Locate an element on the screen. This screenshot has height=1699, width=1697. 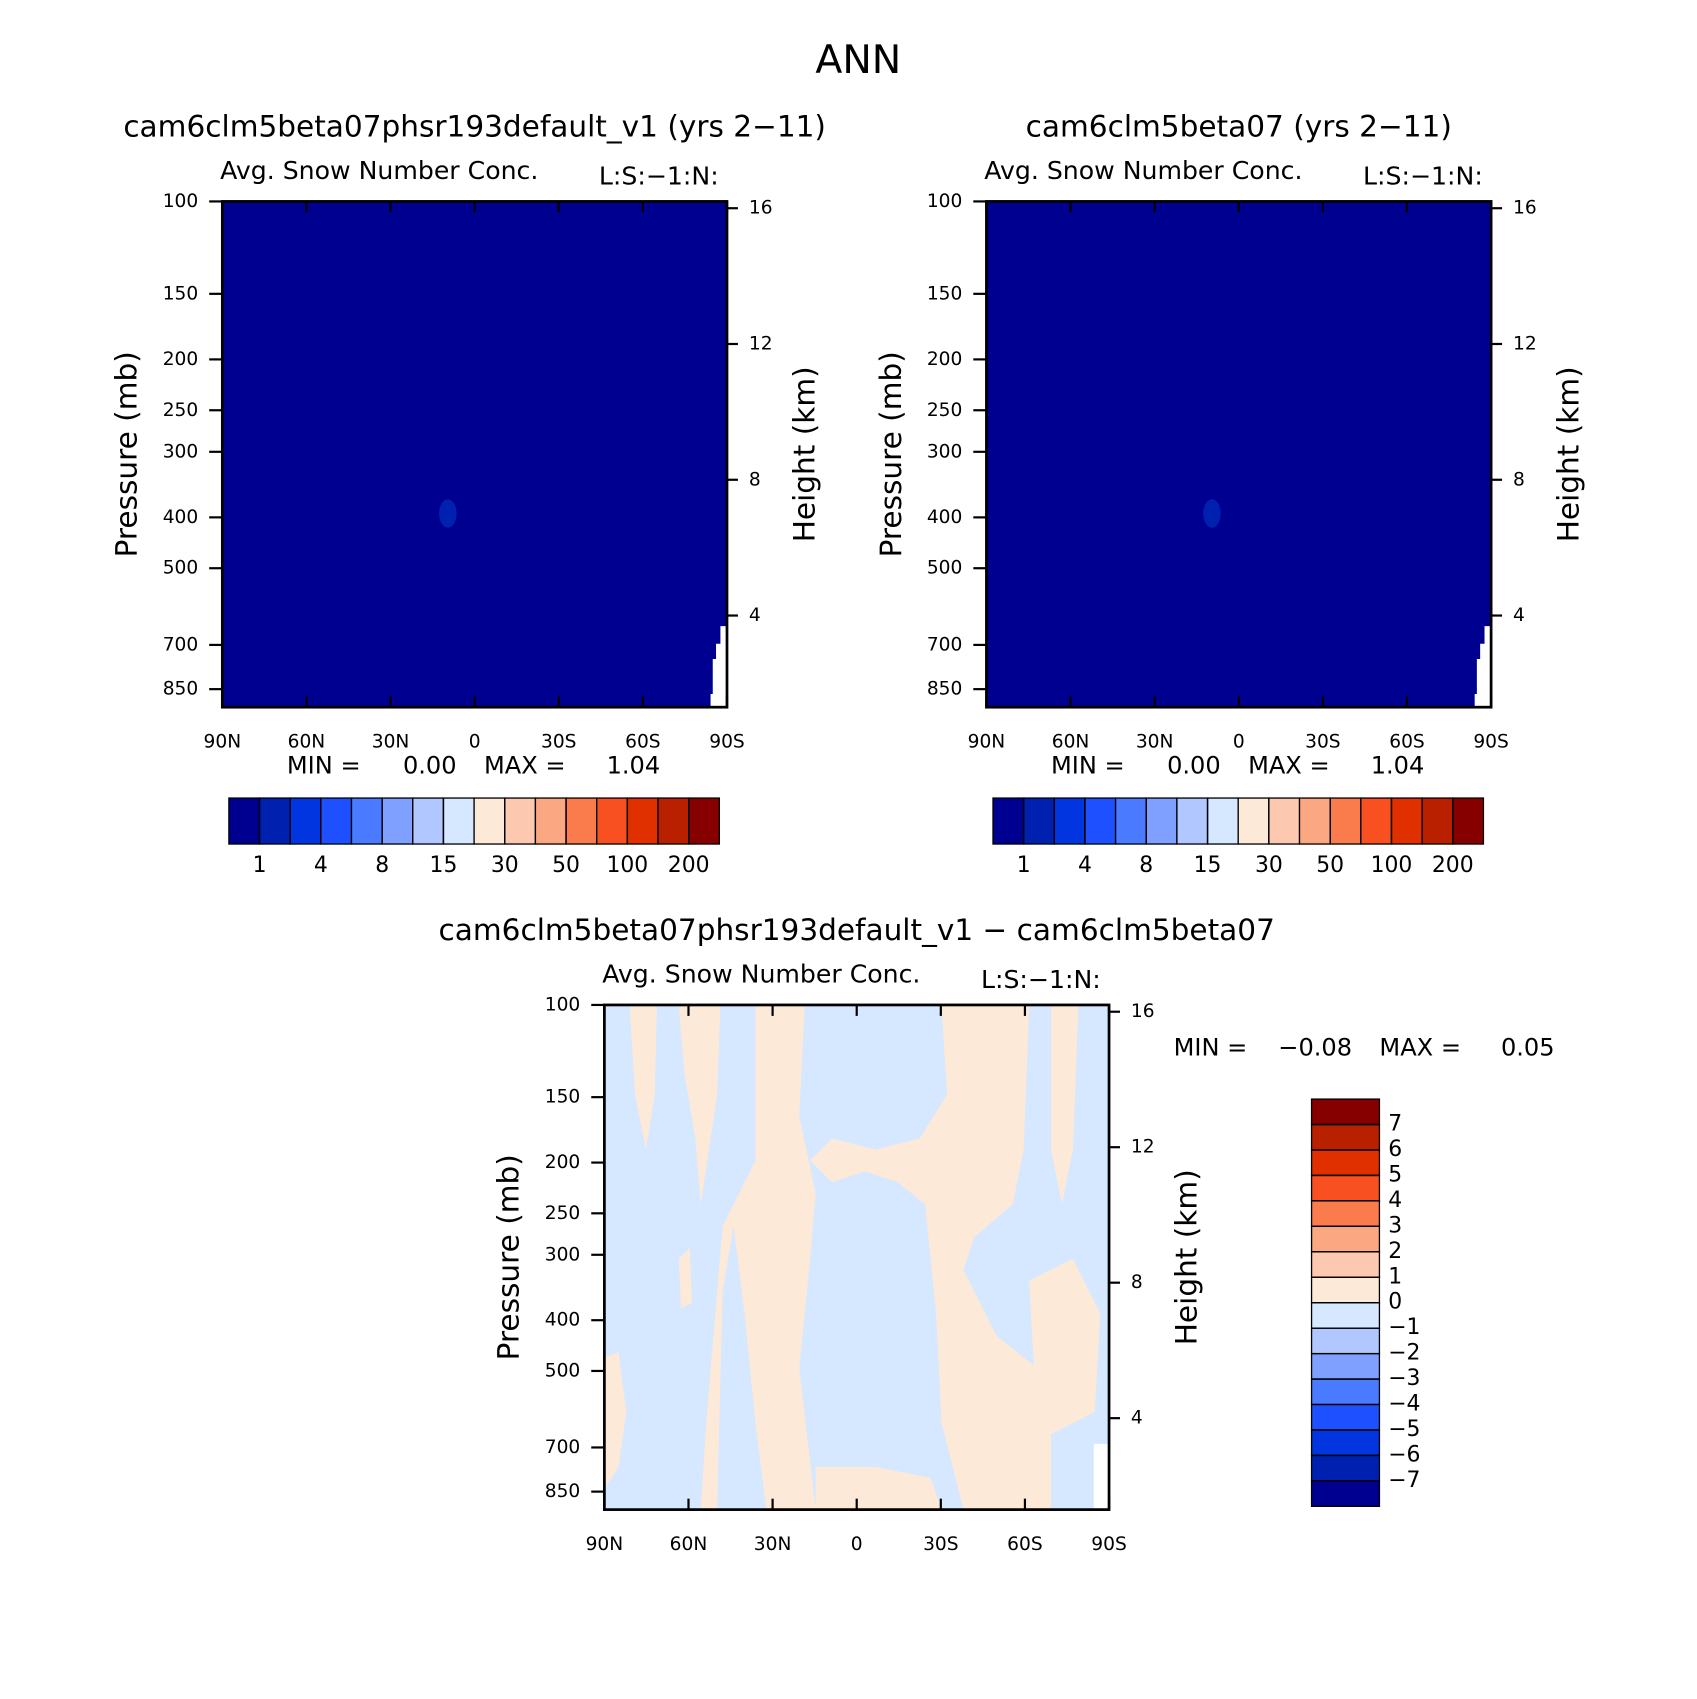
colorbar-label: −2 is located at coordinates (1404, 1353).